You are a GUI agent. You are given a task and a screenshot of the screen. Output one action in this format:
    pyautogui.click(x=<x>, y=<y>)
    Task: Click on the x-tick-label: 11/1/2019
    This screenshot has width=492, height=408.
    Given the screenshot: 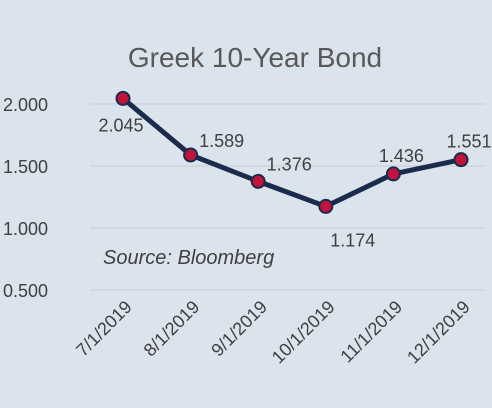 What is the action you would take?
    pyautogui.click(x=371, y=332)
    